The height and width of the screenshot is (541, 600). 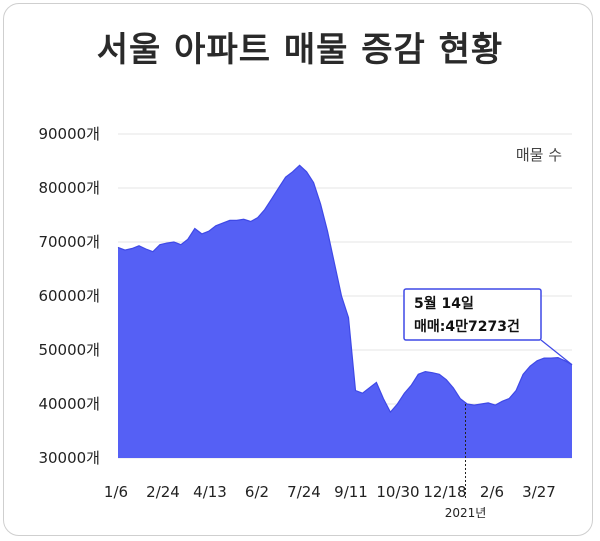 I want to click on y-tick-label: 30000개, so click(x=69, y=458).